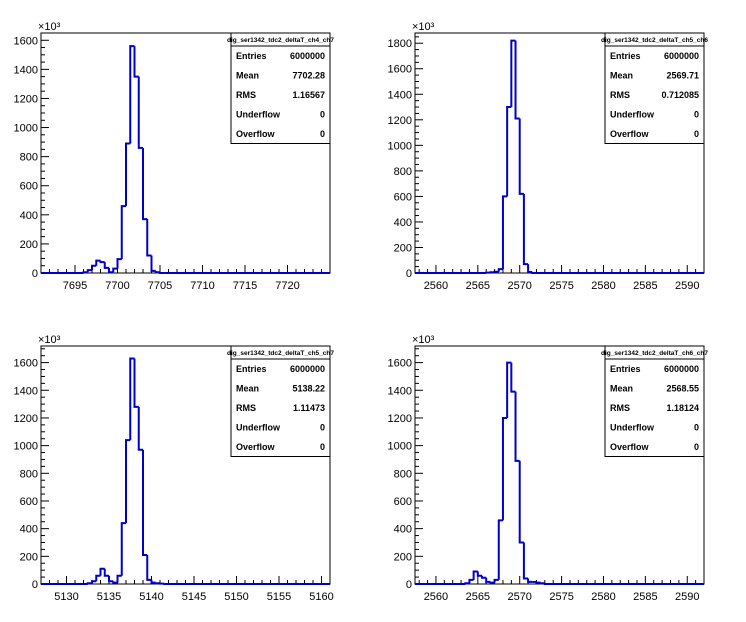 Image resolution: width=746 pixels, height=622 pixels. I want to click on x-tick-label: 5155, so click(279, 597).